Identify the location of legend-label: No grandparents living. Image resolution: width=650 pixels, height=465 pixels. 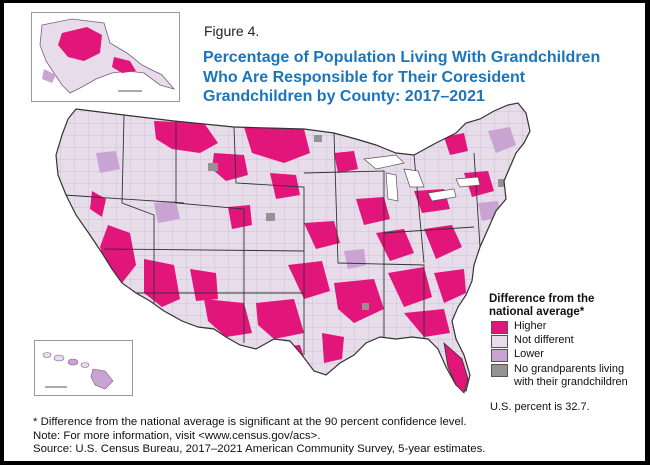
(569, 369).